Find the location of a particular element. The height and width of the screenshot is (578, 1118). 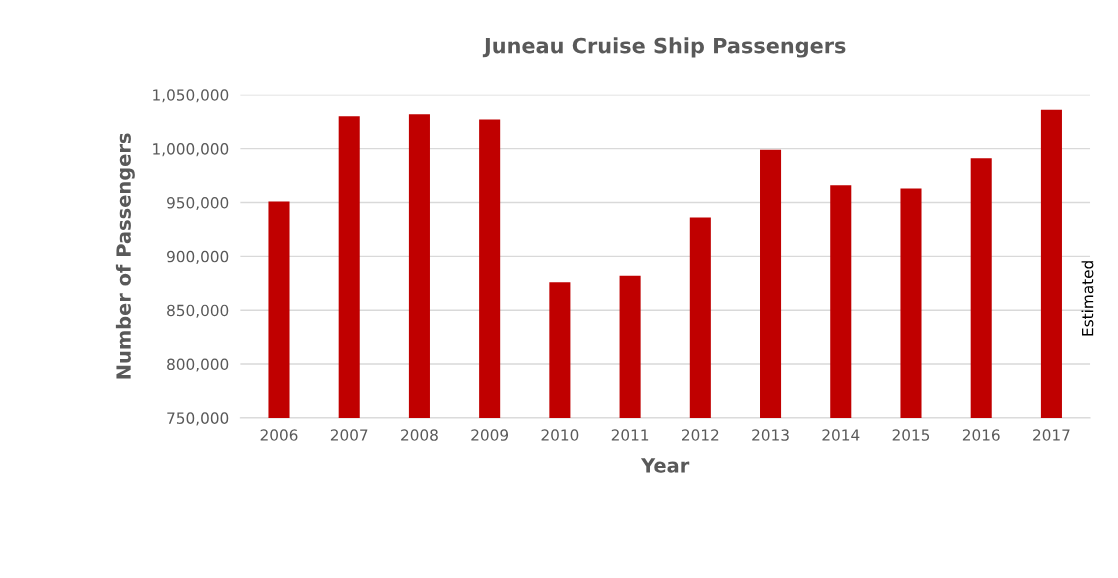

y-tick-label: 800,000 is located at coordinates (198, 365).